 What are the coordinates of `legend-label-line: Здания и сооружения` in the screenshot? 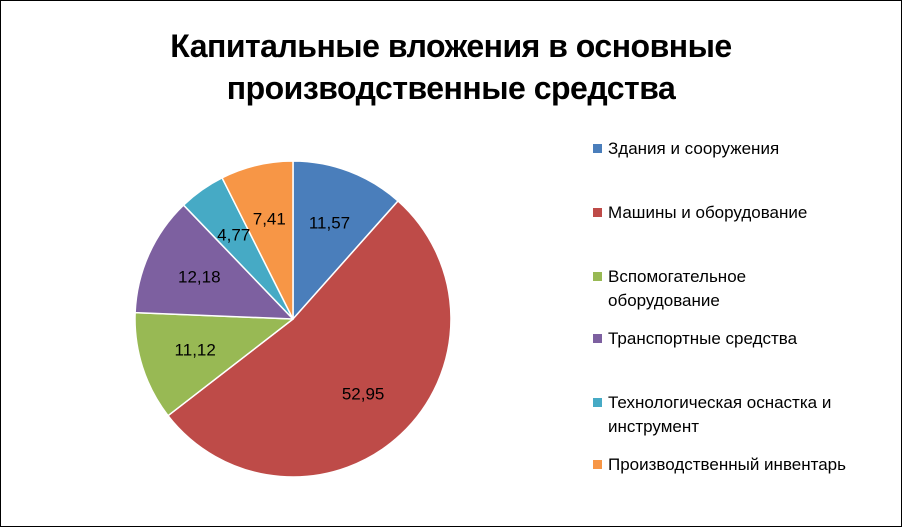 It's located at (694, 148).